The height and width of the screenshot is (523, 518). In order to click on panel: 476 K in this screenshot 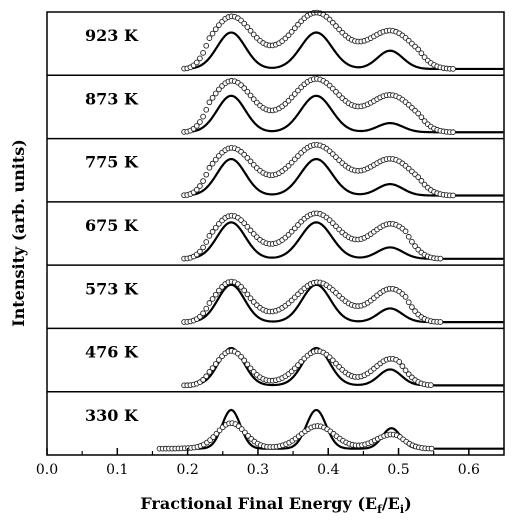, I will do `click(275, 358)`.